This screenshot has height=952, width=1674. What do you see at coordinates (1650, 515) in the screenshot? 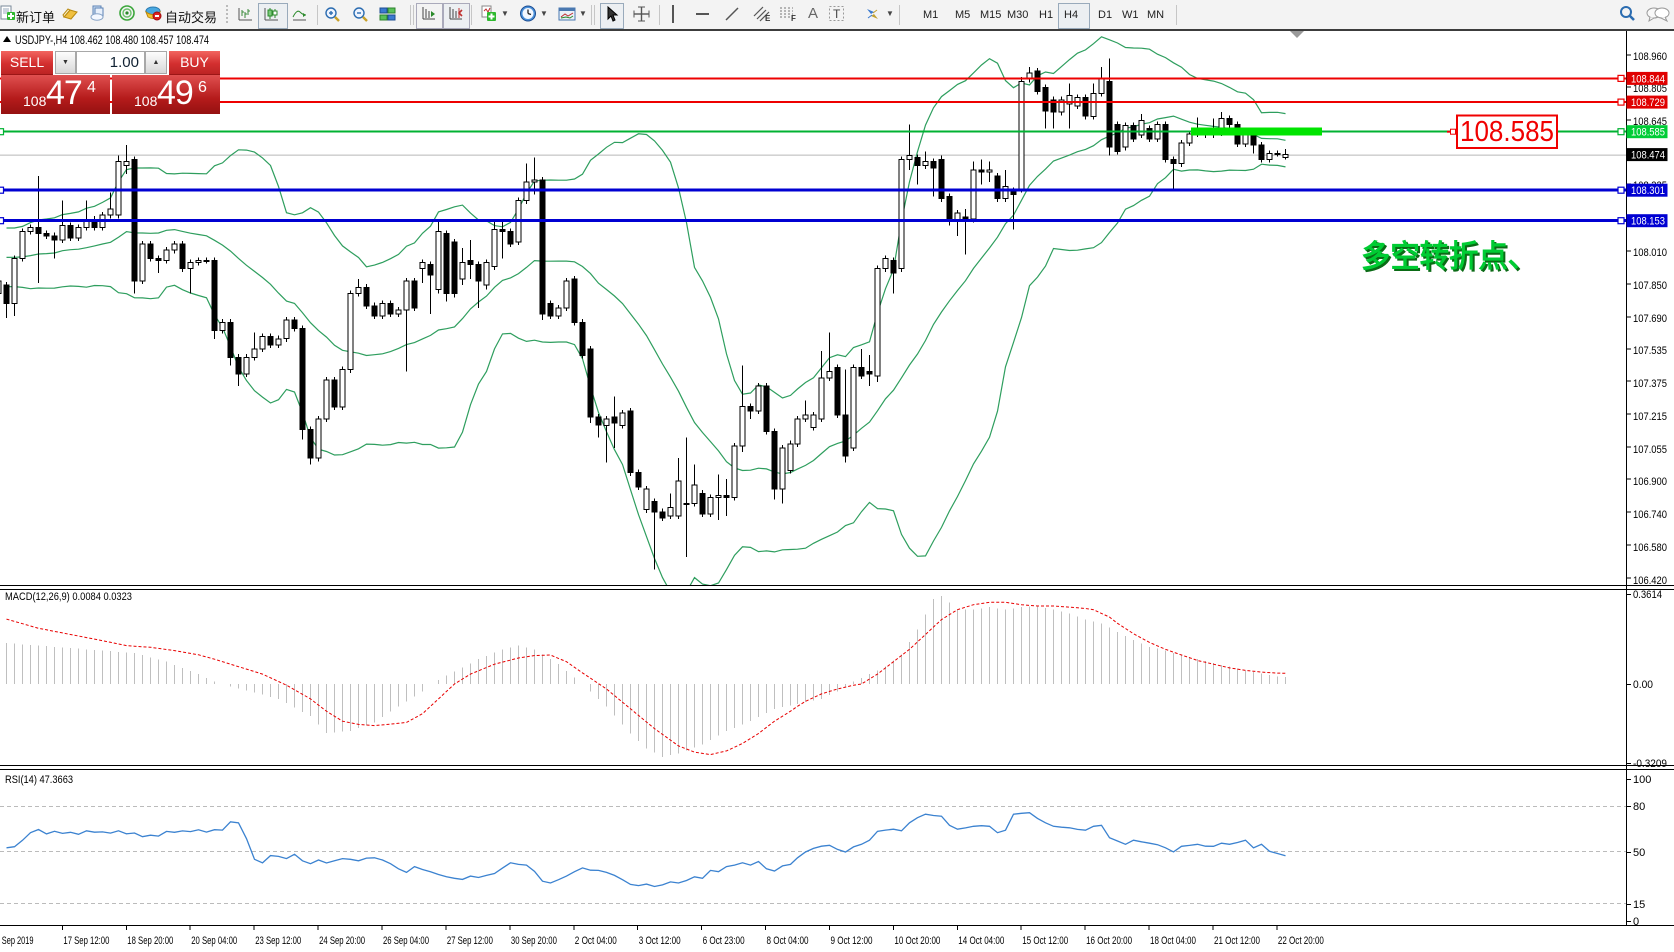
I see `svg-text: 106.740` at bounding box center [1650, 515].